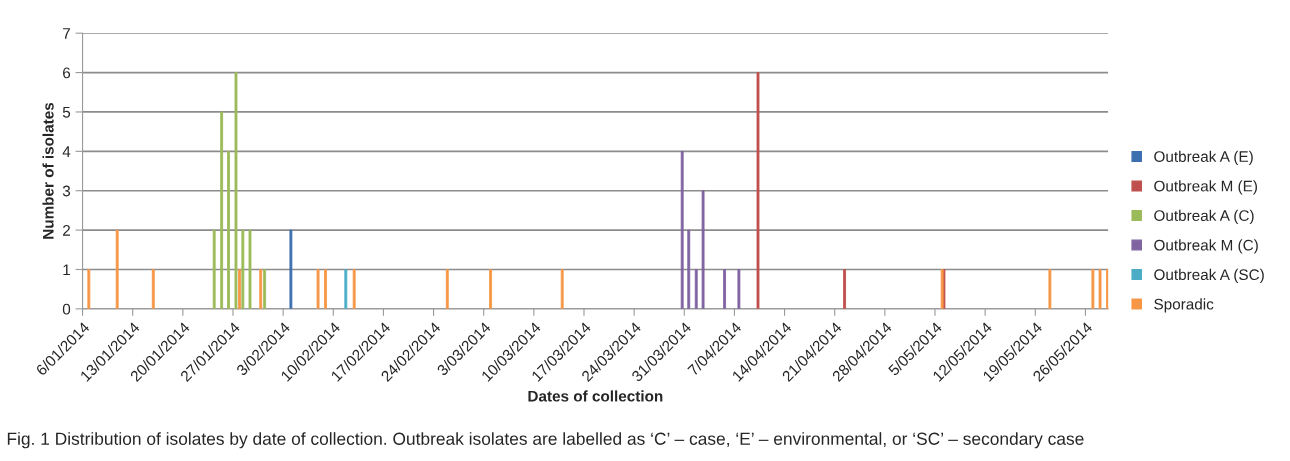 The height and width of the screenshot is (461, 1290). What do you see at coordinates (67, 73) in the screenshot?
I see `y-tick-label: 6` at bounding box center [67, 73].